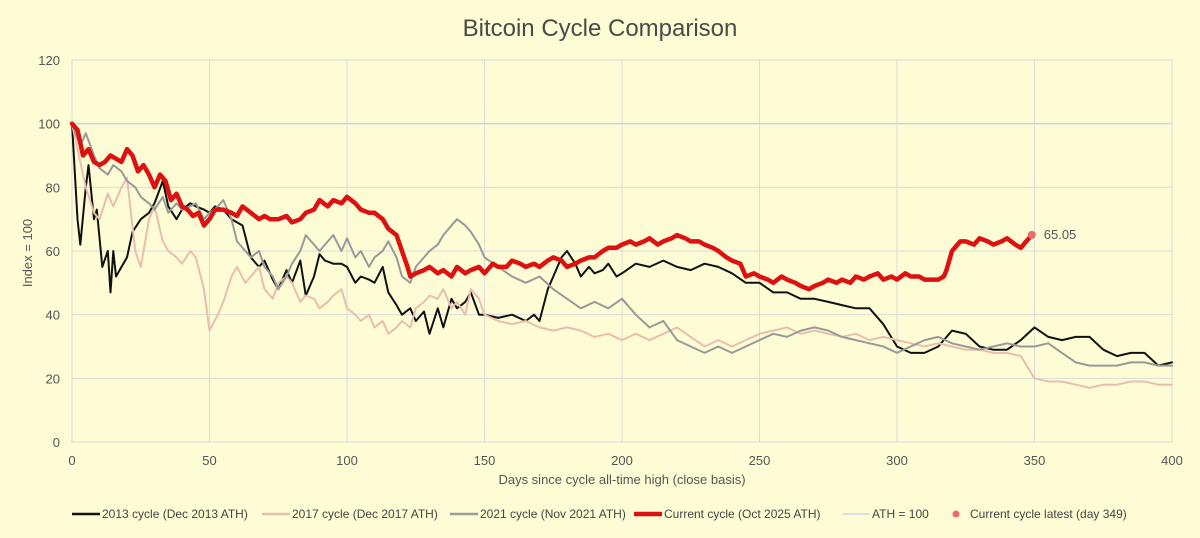 The height and width of the screenshot is (538, 1200). What do you see at coordinates (347, 460) in the screenshot?
I see `x-tick-label: 100` at bounding box center [347, 460].